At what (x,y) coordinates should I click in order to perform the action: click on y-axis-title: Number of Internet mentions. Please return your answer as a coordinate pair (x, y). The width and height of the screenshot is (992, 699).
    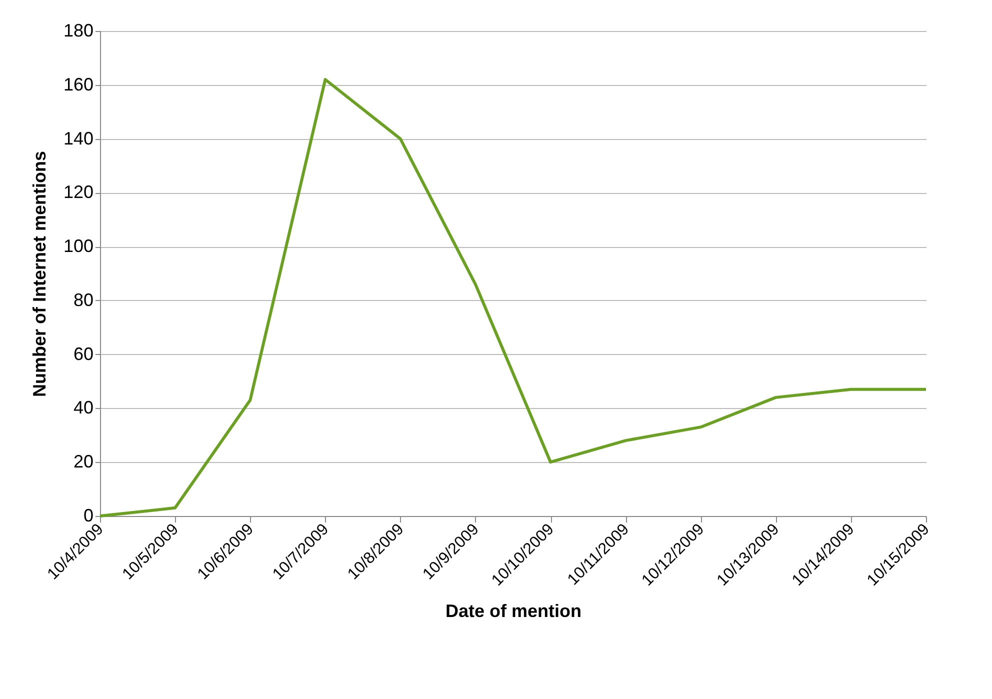
    Looking at the image, I should click on (39, 274).